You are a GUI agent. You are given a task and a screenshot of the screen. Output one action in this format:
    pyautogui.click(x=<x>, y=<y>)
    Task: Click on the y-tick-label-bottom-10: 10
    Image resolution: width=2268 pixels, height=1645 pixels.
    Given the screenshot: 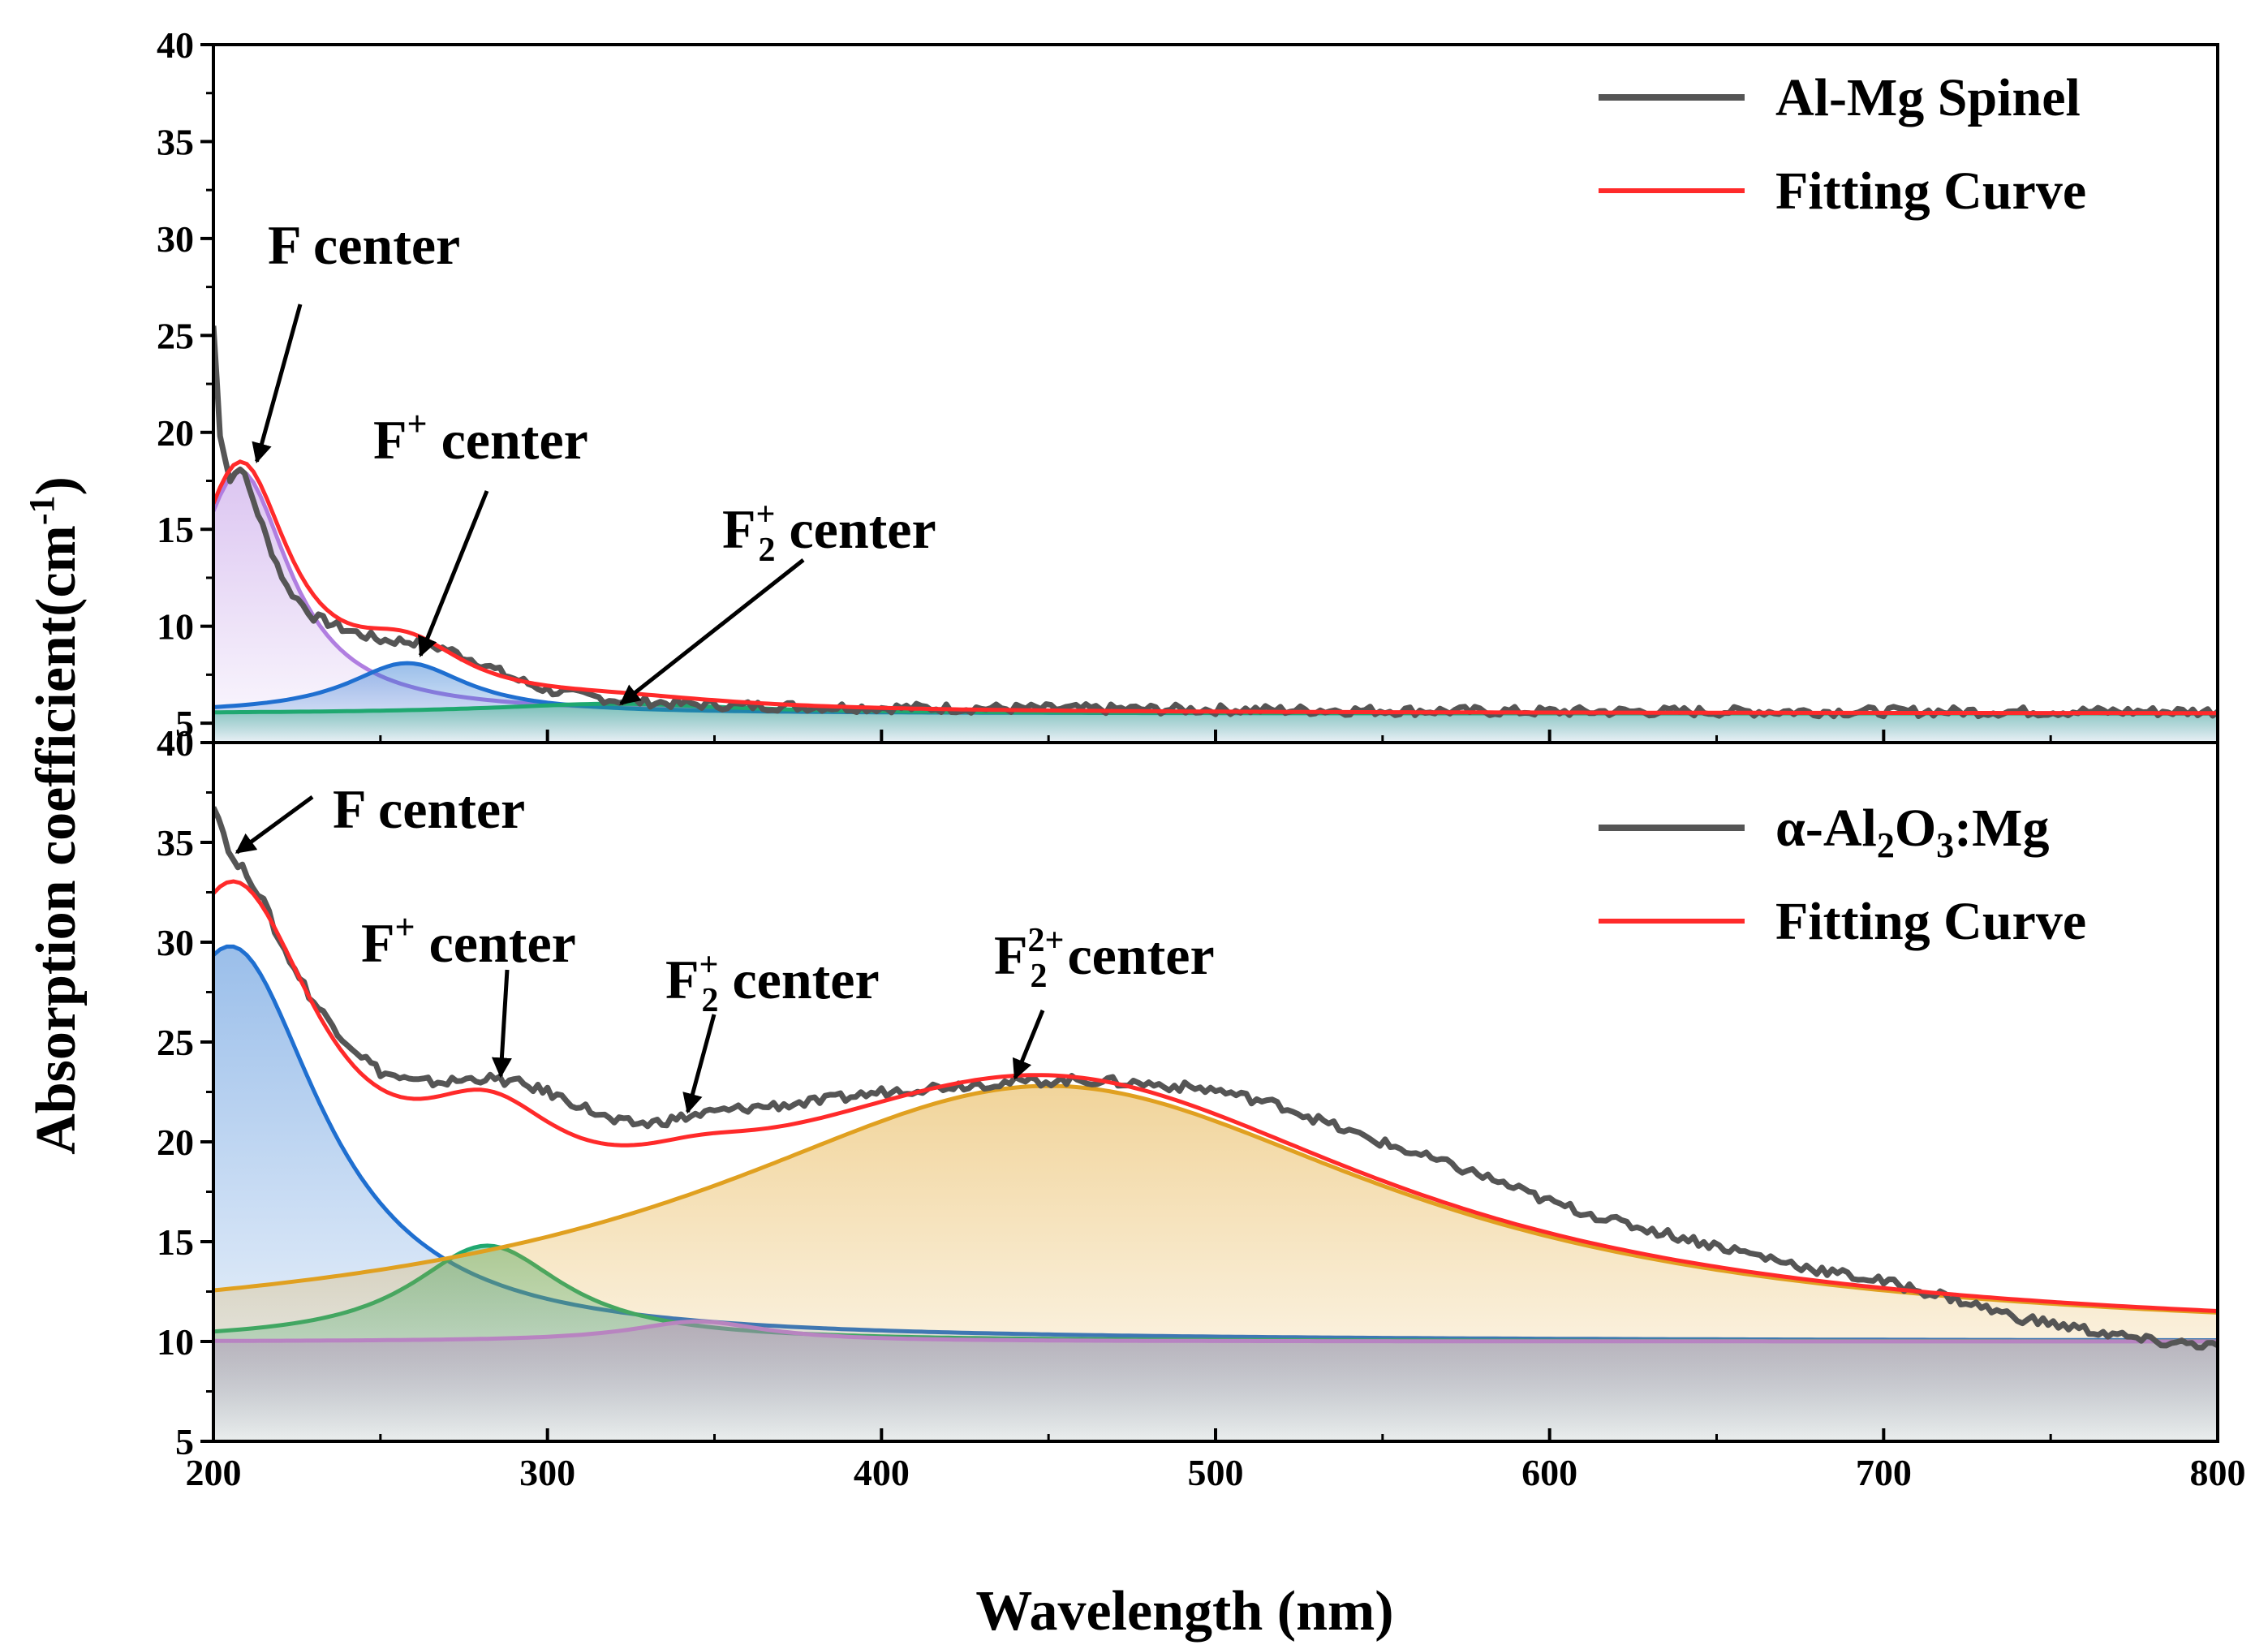 What is the action you would take?
    pyautogui.click(x=175, y=1342)
    